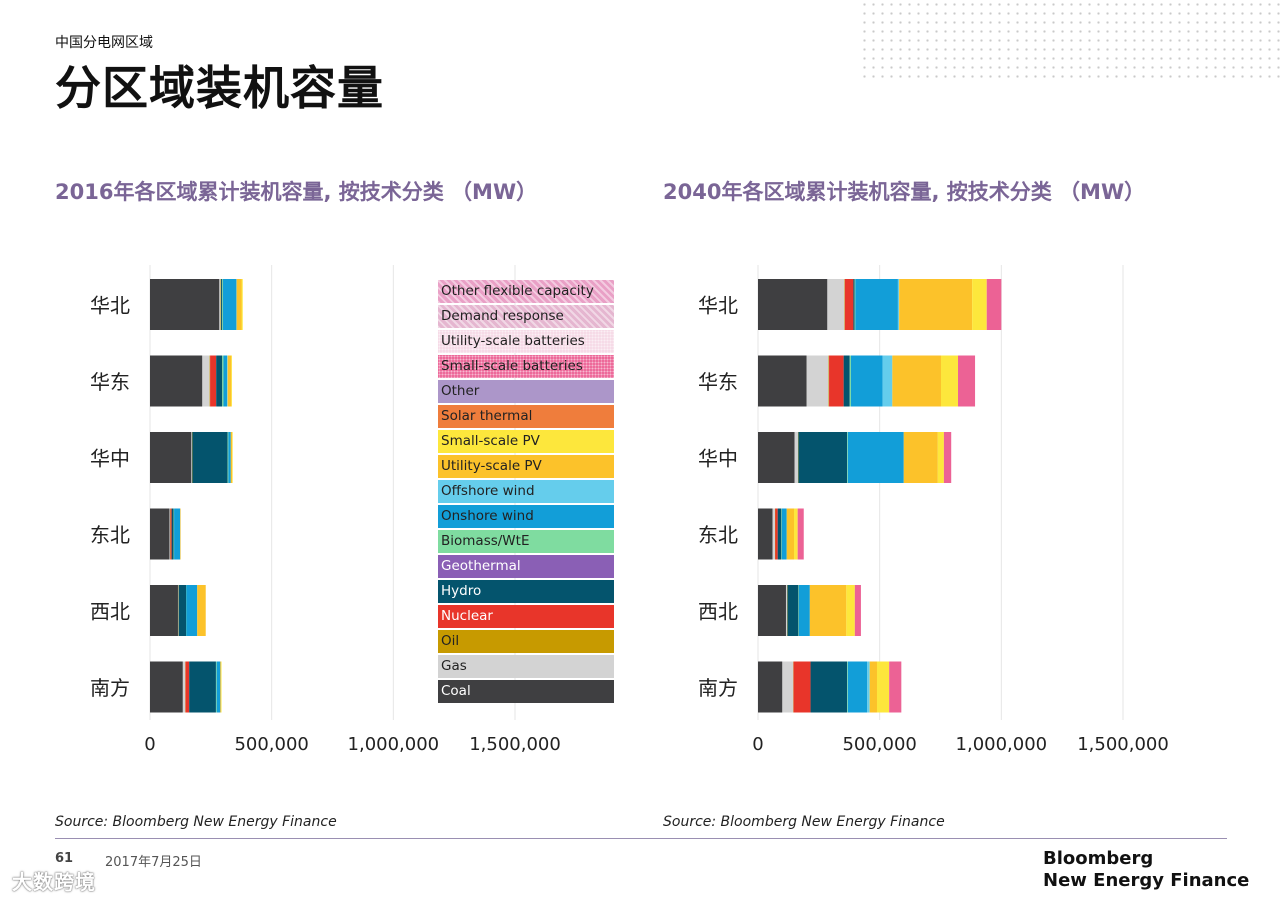 Image resolution: width=1280 pixels, height=904 pixels. What do you see at coordinates (718, 459) in the screenshot?
I see `category-label: 华中` at bounding box center [718, 459].